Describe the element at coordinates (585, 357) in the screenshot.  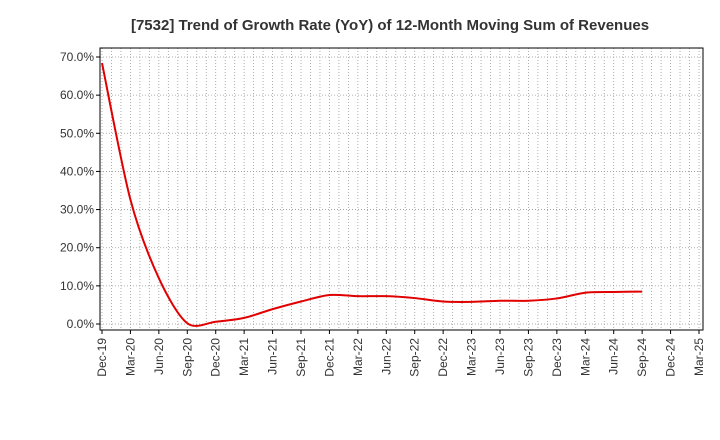
I see `x-tick-label: Mar-24` at that location.